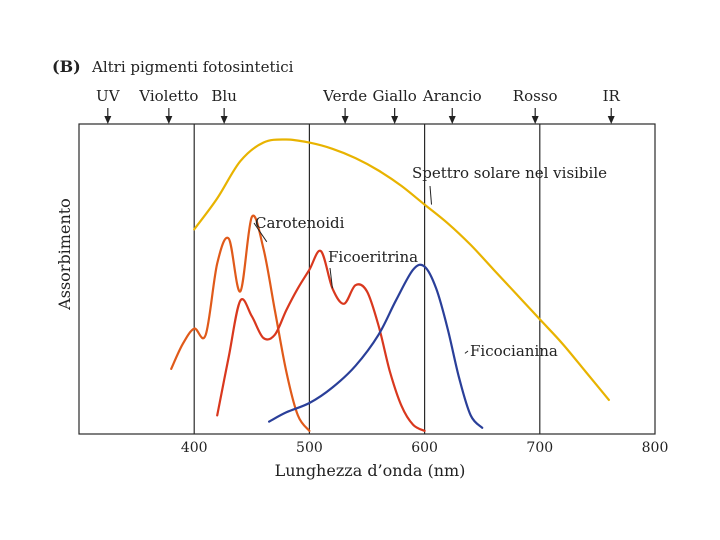  What do you see at coordinates (64, 254) in the screenshot?
I see `y-axis-label: Assorbimento` at bounding box center [64, 254].